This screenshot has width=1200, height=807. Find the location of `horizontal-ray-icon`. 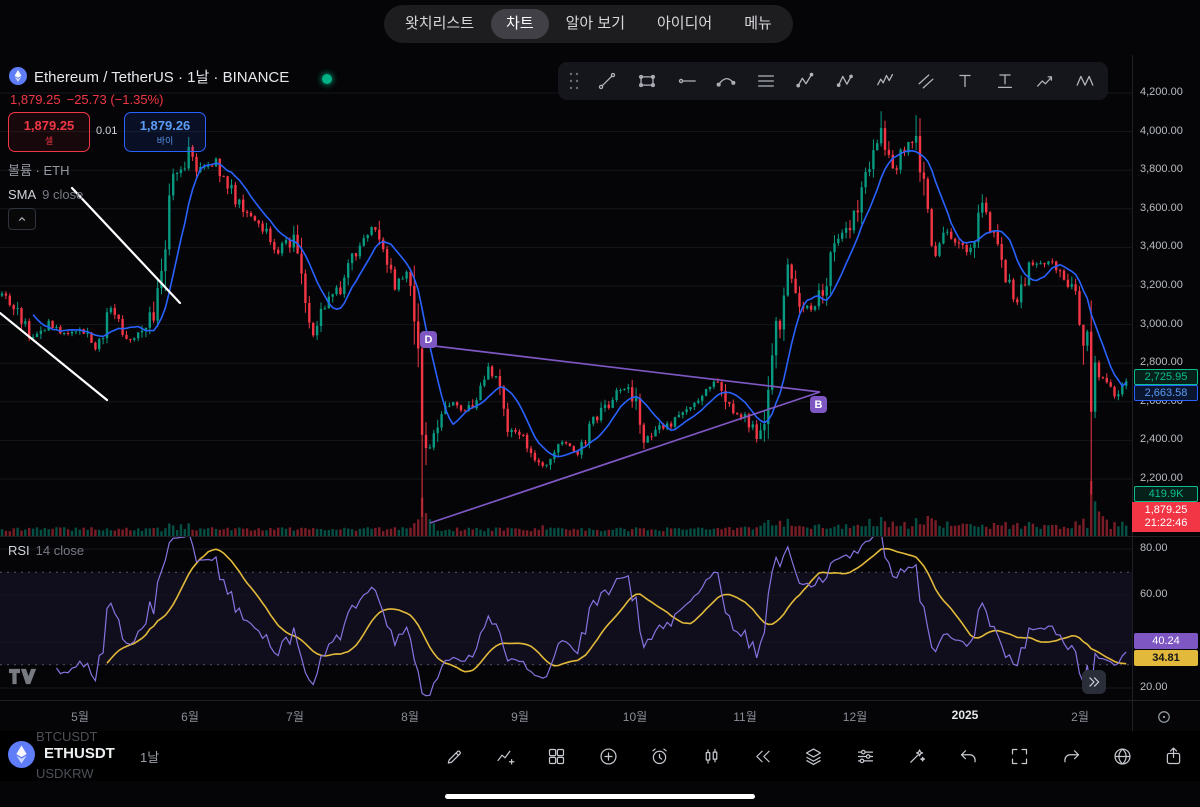

horizontal-ray-icon is located at coordinates (687, 81).